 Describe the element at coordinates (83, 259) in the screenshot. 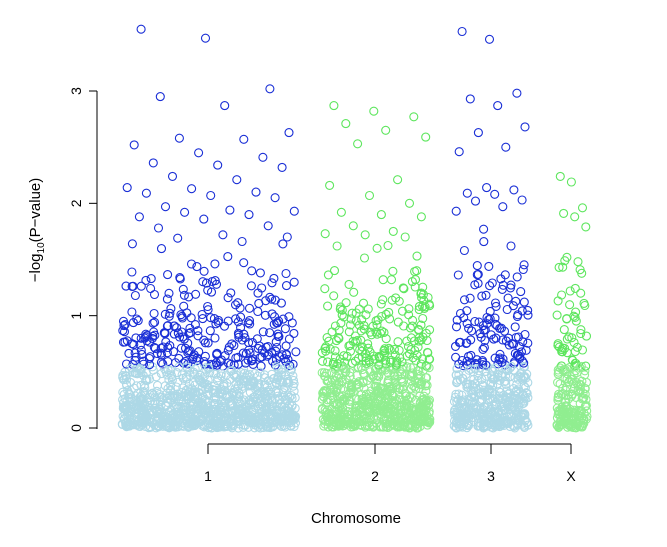

I see `y-axis: 0 1 2 3` at that location.